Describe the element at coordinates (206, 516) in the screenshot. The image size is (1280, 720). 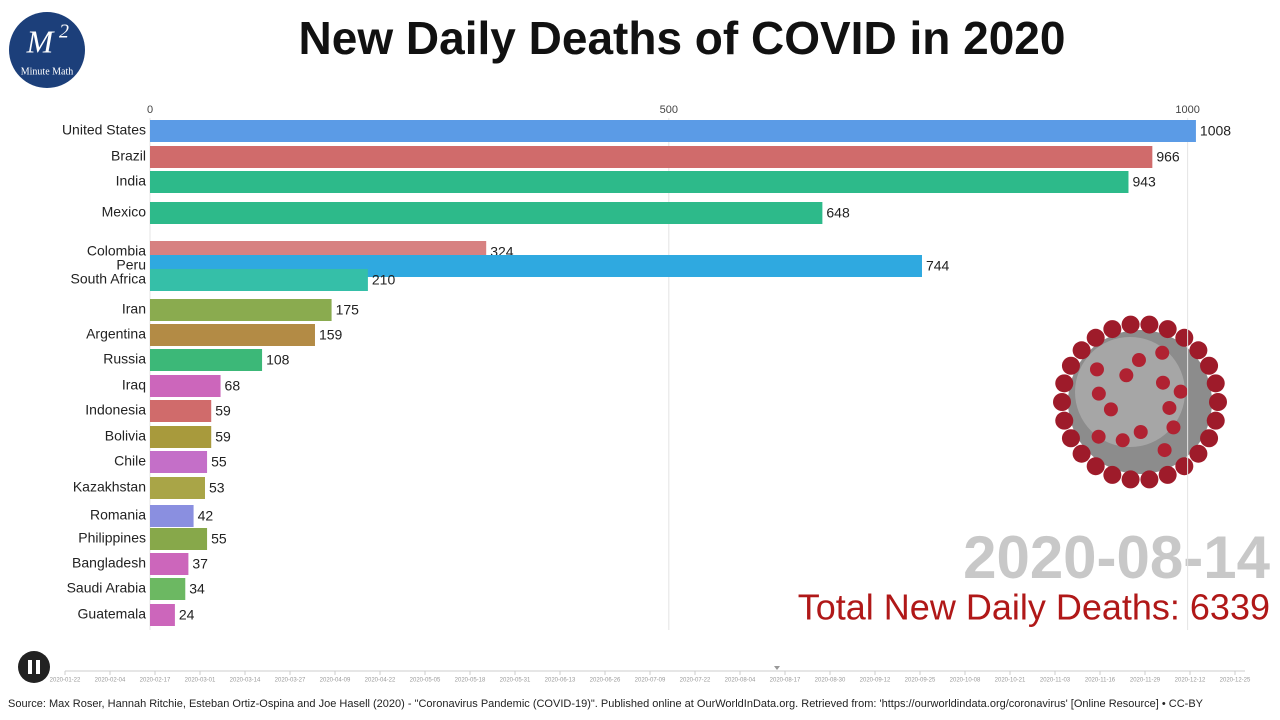
I see `value-label: 42` at that location.